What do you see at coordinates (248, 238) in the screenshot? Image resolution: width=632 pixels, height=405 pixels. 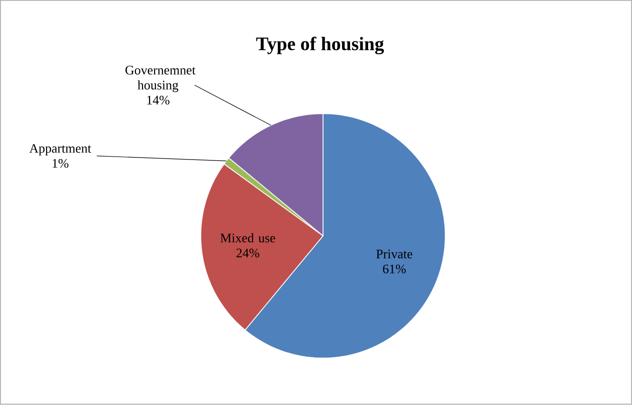 I see `slice-label: Mixed use` at bounding box center [248, 238].